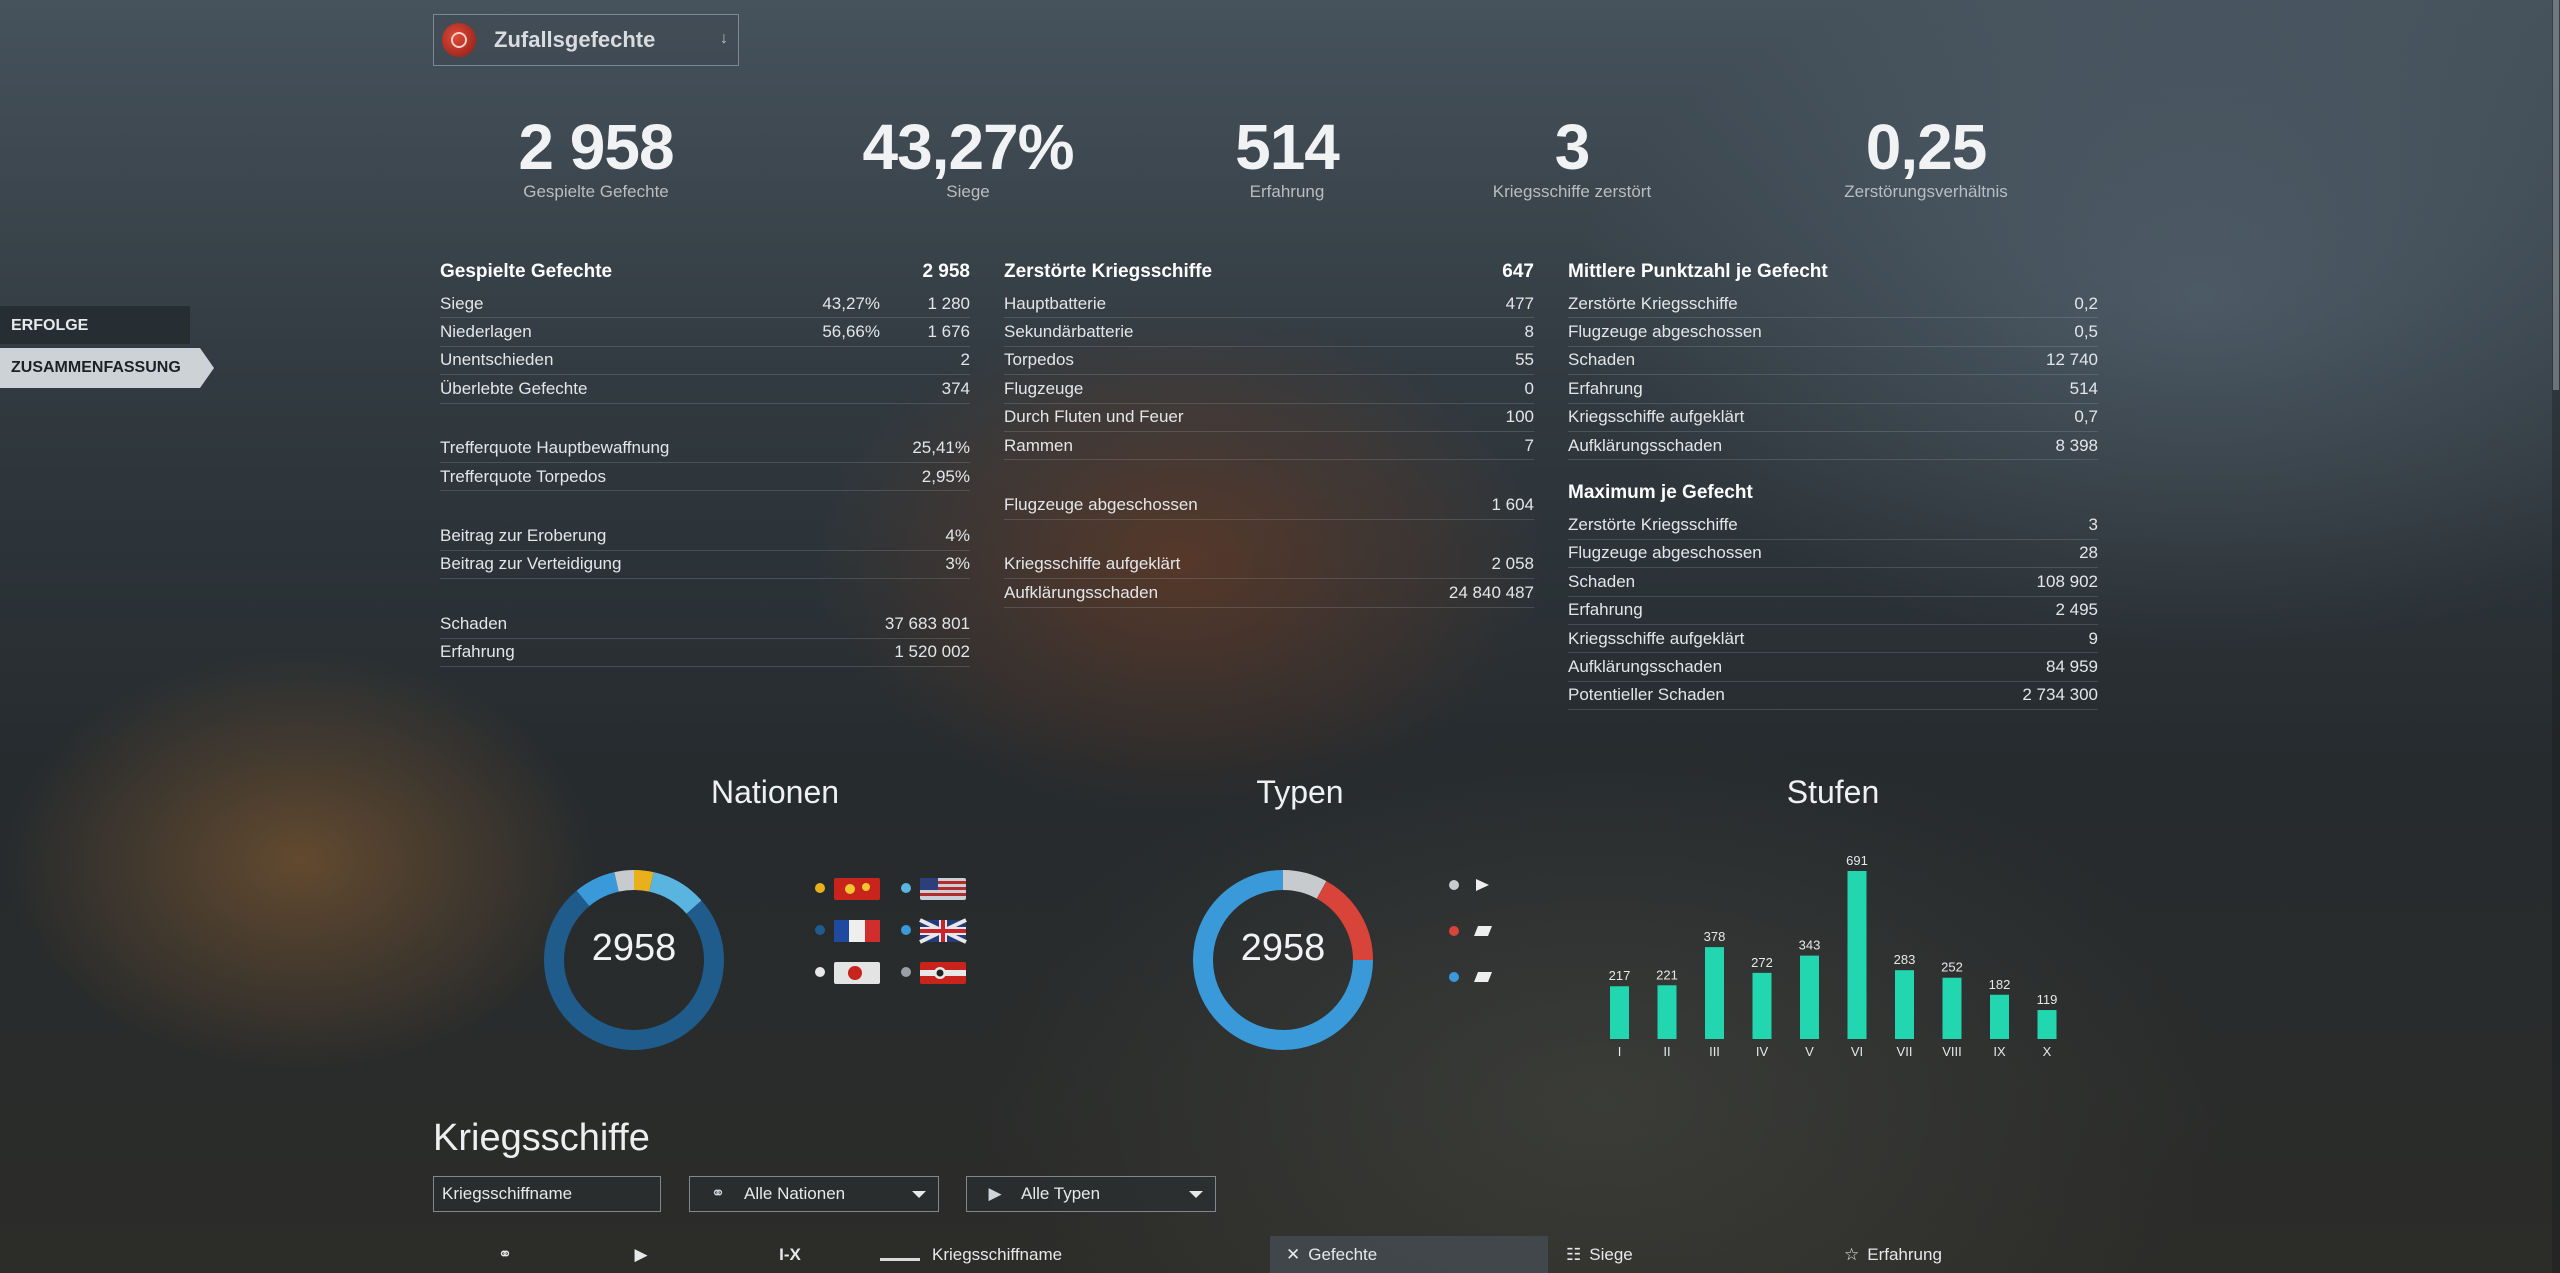  I want to click on stat-value: 25,41%, so click(941, 448).